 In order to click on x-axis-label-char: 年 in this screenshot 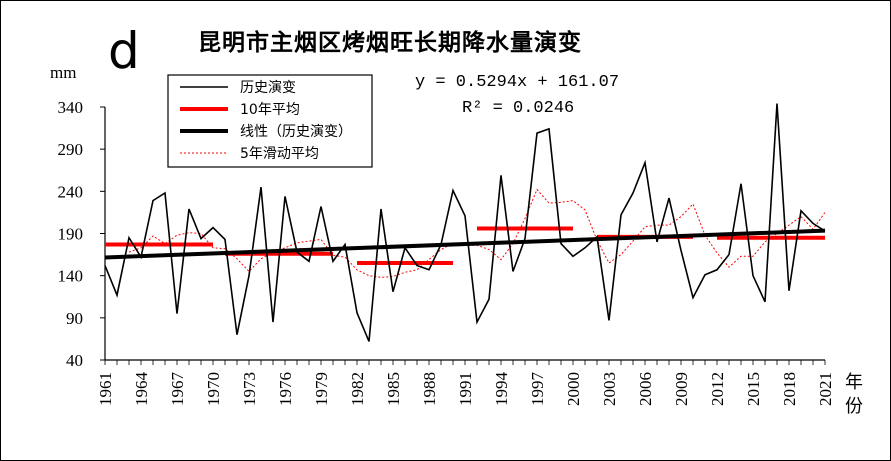, I will do `click(854, 382)`.